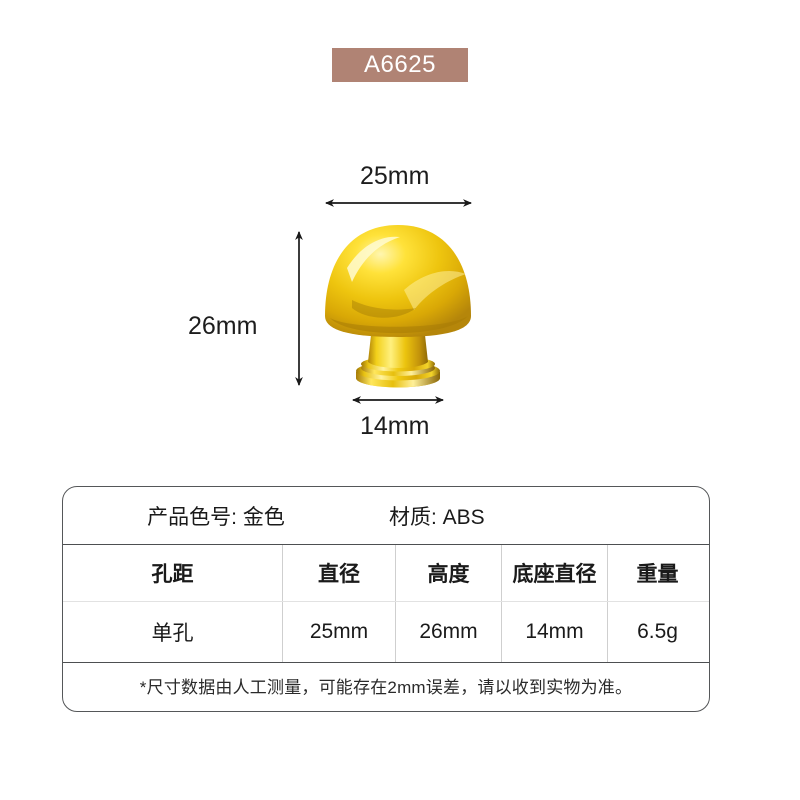 The height and width of the screenshot is (800, 800). I want to click on cell-height: 26mm, so click(448, 632).